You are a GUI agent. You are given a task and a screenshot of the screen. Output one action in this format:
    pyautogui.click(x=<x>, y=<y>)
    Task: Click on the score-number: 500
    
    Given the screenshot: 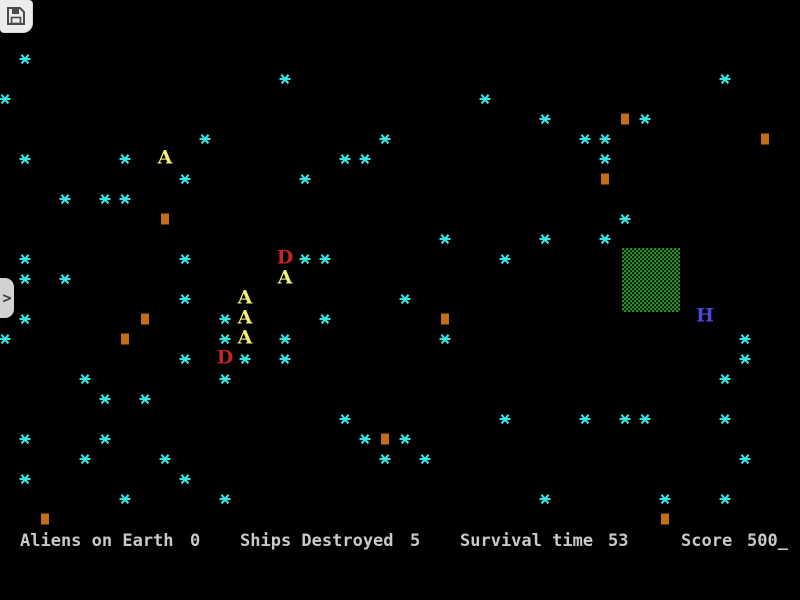 What is the action you would take?
    pyautogui.click(x=762, y=541)
    